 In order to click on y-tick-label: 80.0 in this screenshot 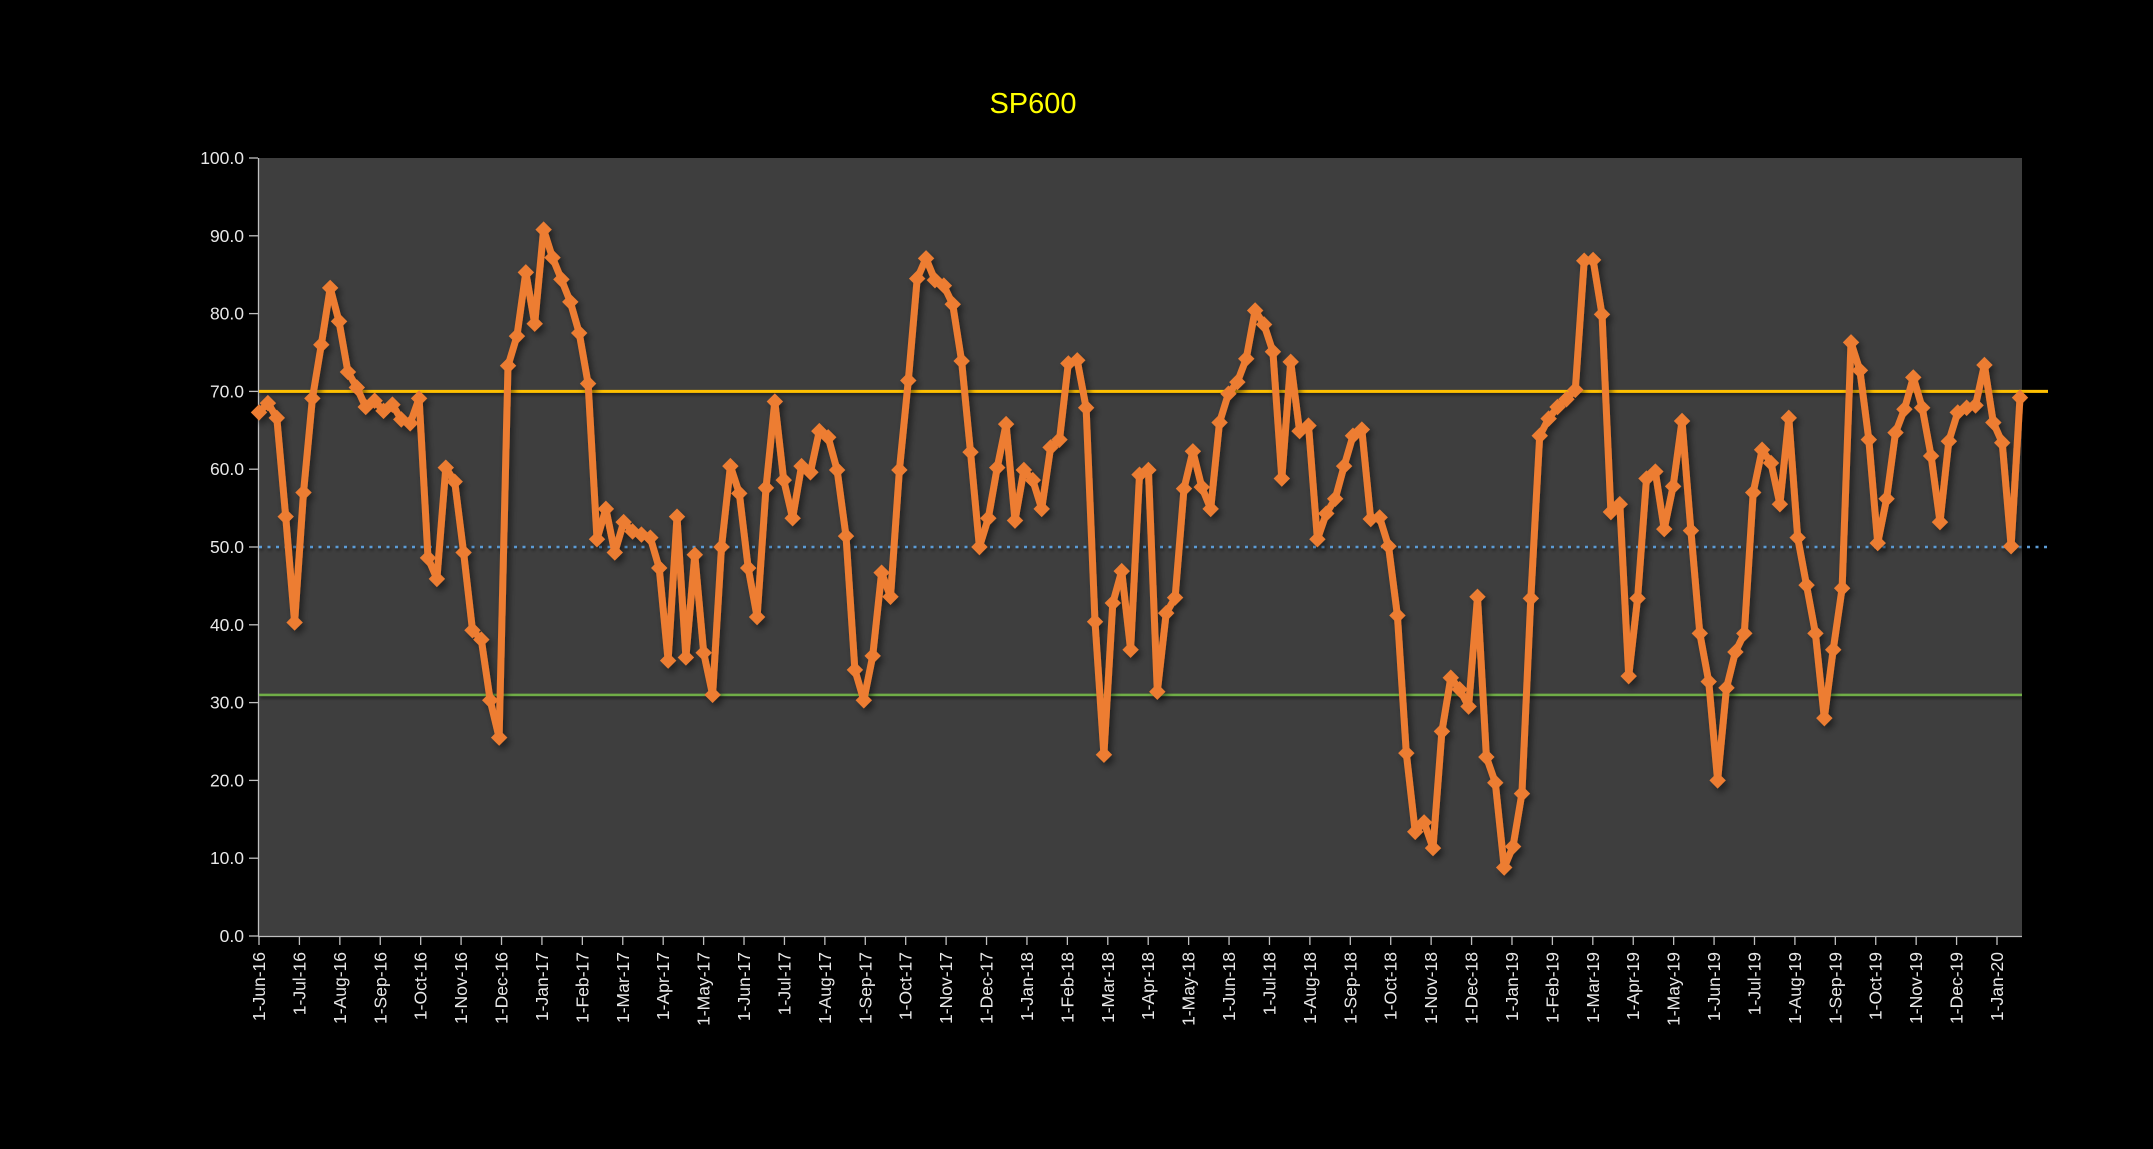, I will do `click(227, 314)`.